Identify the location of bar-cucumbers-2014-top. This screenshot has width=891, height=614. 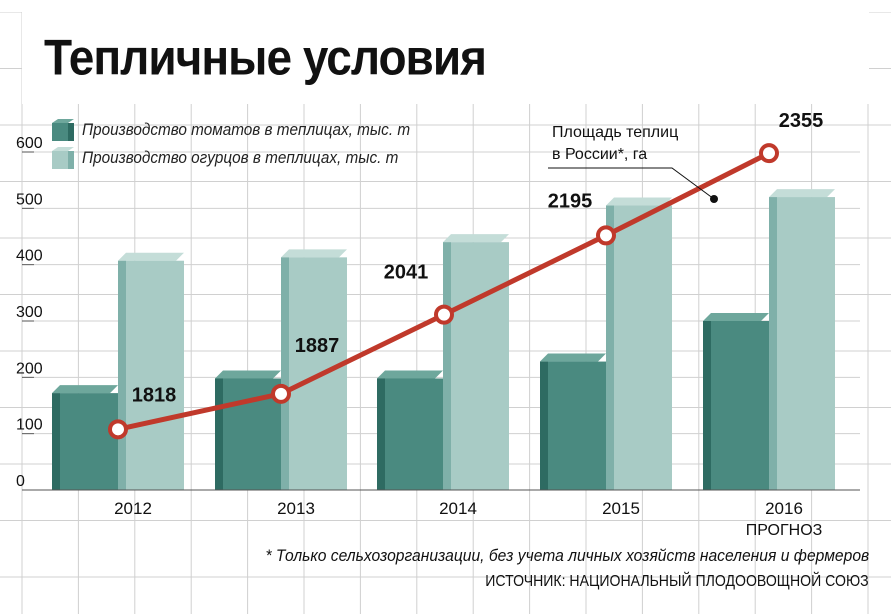
(476, 238).